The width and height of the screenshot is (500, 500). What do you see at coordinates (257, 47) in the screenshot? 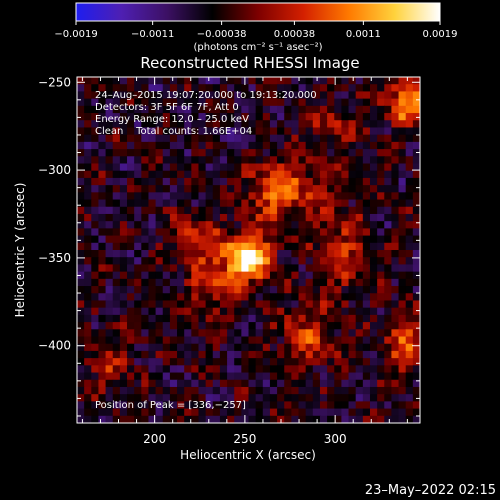
I see `colorbar-unit-label: (photons cm⁻² s⁻¹ asec⁻²)` at bounding box center [257, 47].